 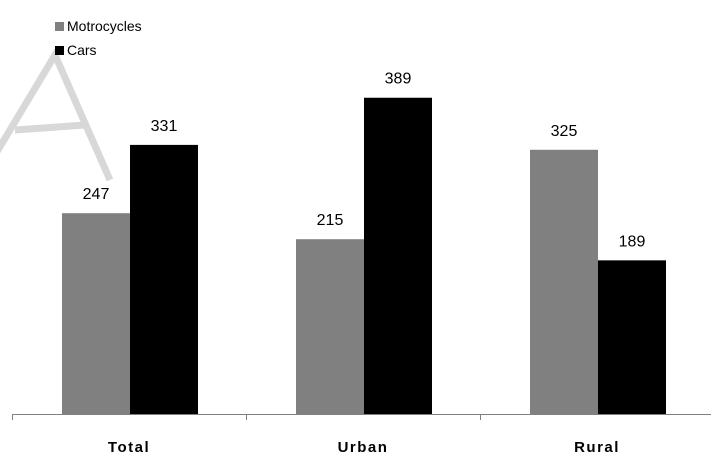 I want to click on value-label-cars-total: 331, so click(x=164, y=126).